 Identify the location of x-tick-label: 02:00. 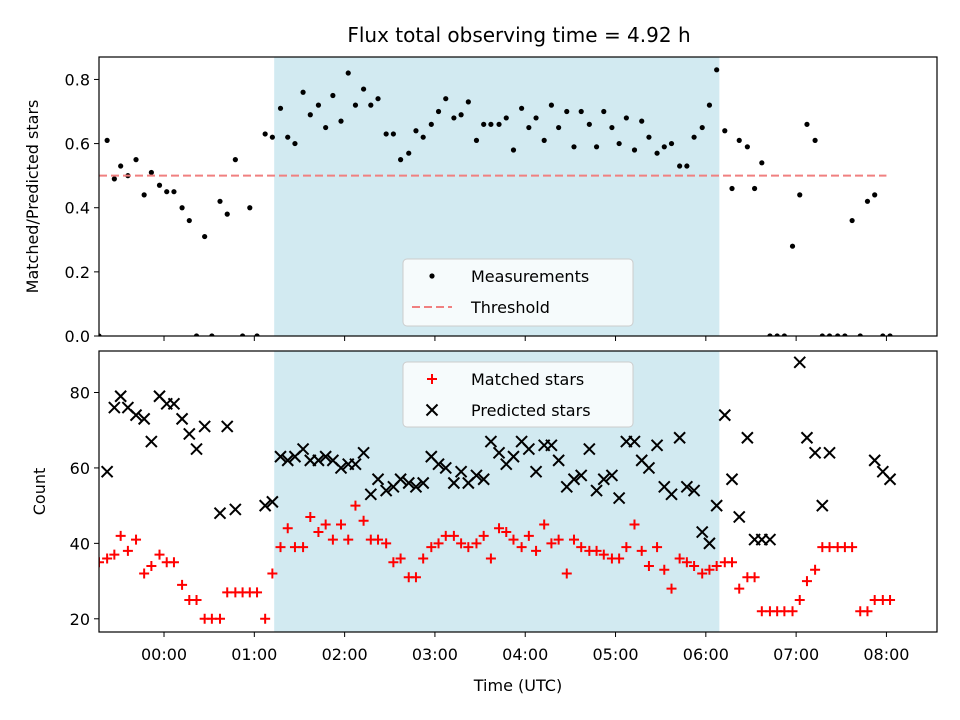
(345, 654).